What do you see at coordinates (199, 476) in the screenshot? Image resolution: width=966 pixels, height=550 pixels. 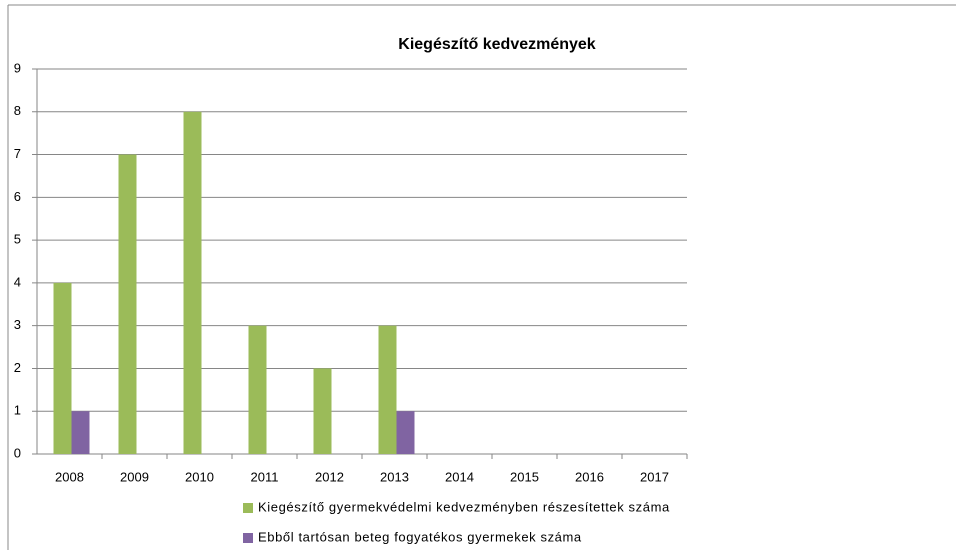 I see `x-tick-label: 2010` at bounding box center [199, 476].